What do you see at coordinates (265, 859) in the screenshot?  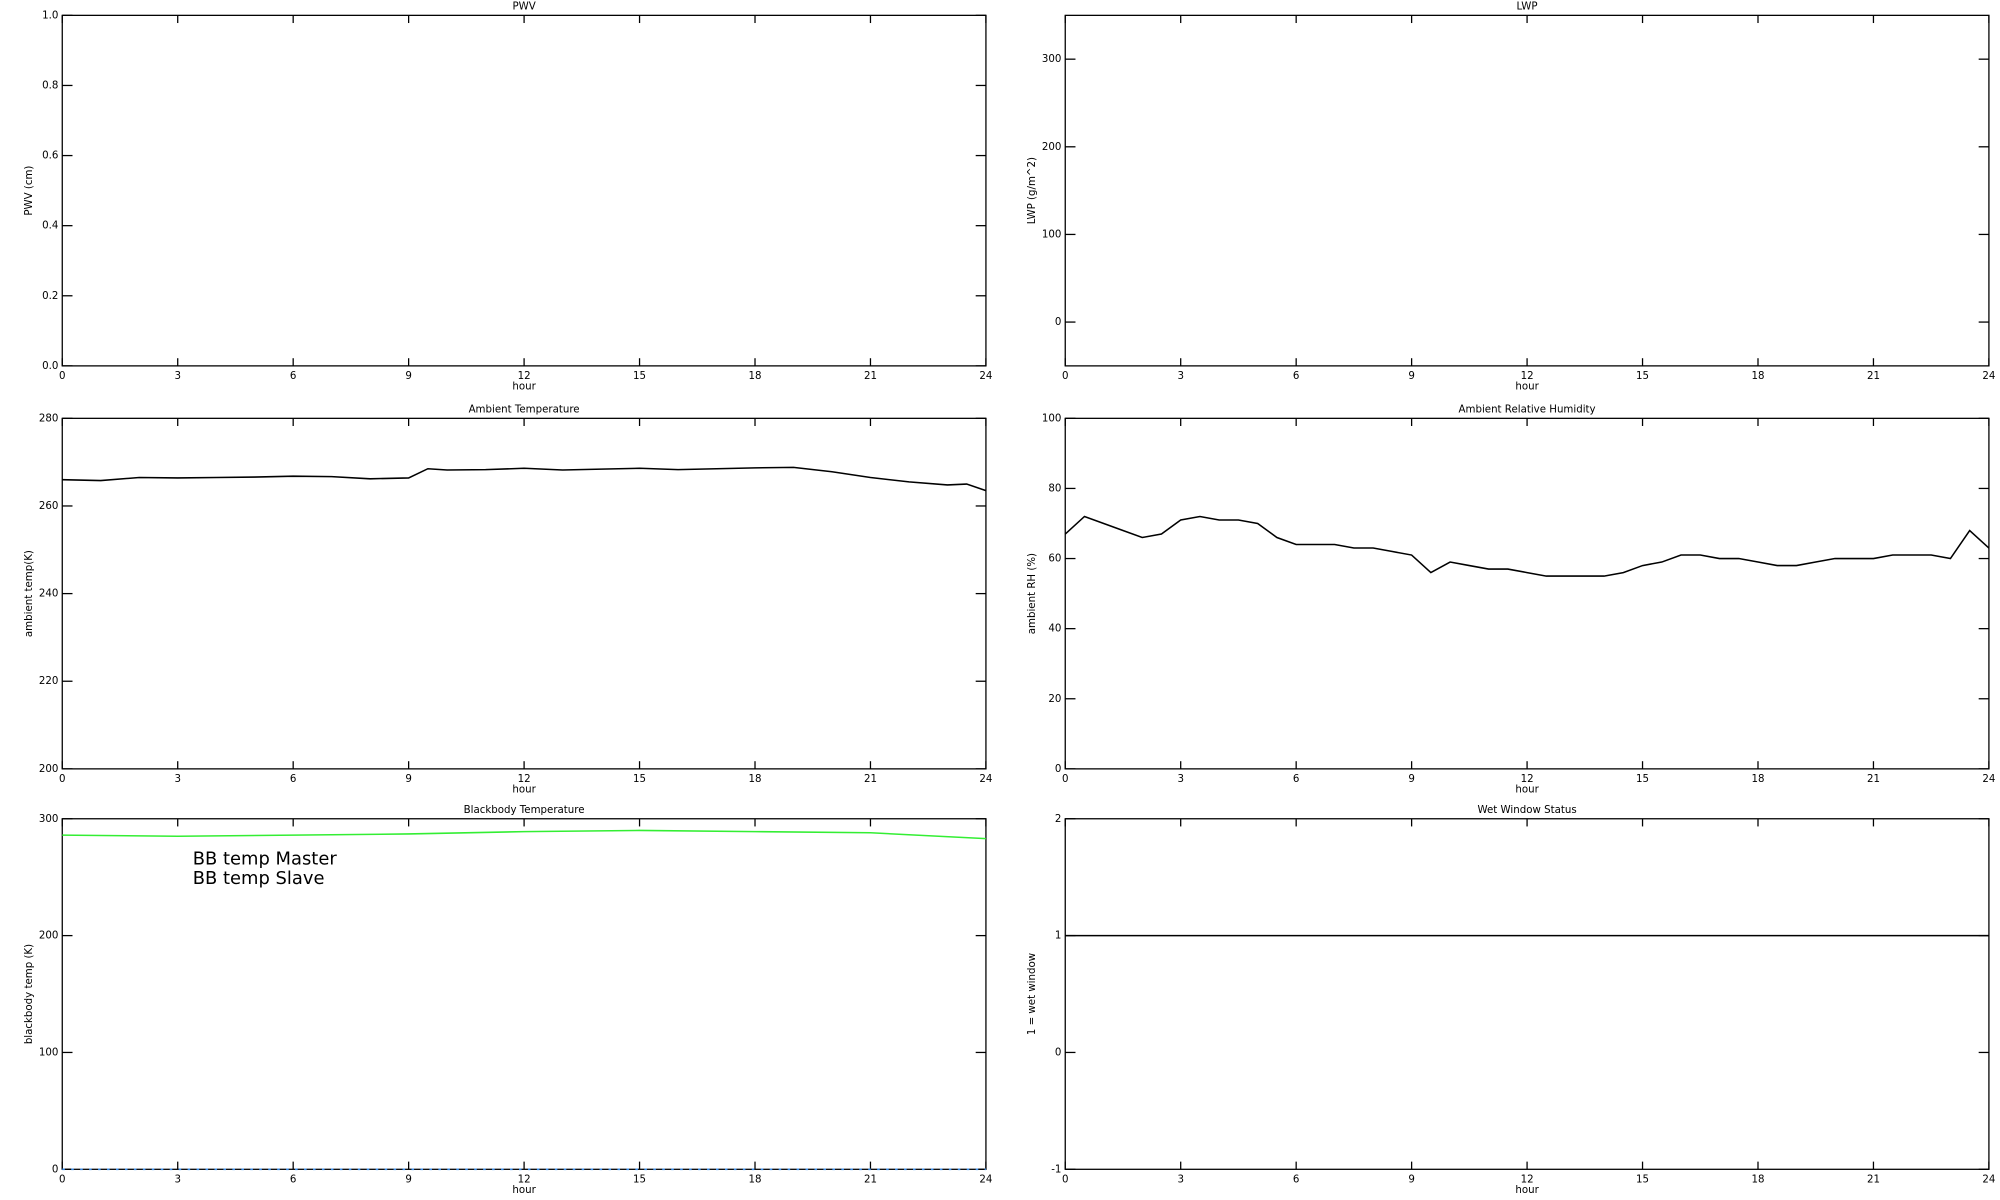 I see `legend-entry: BB temp Master` at bounding box center [265, 859].